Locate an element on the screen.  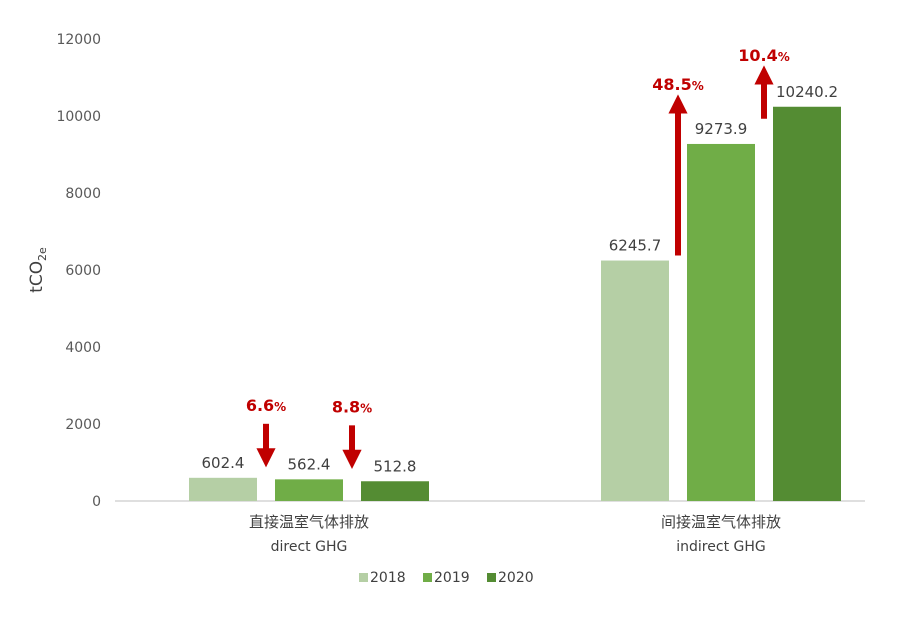
y-axis: 0 2000 4000 6000 8000 10000 12000 is located at coordinates (78, 271).